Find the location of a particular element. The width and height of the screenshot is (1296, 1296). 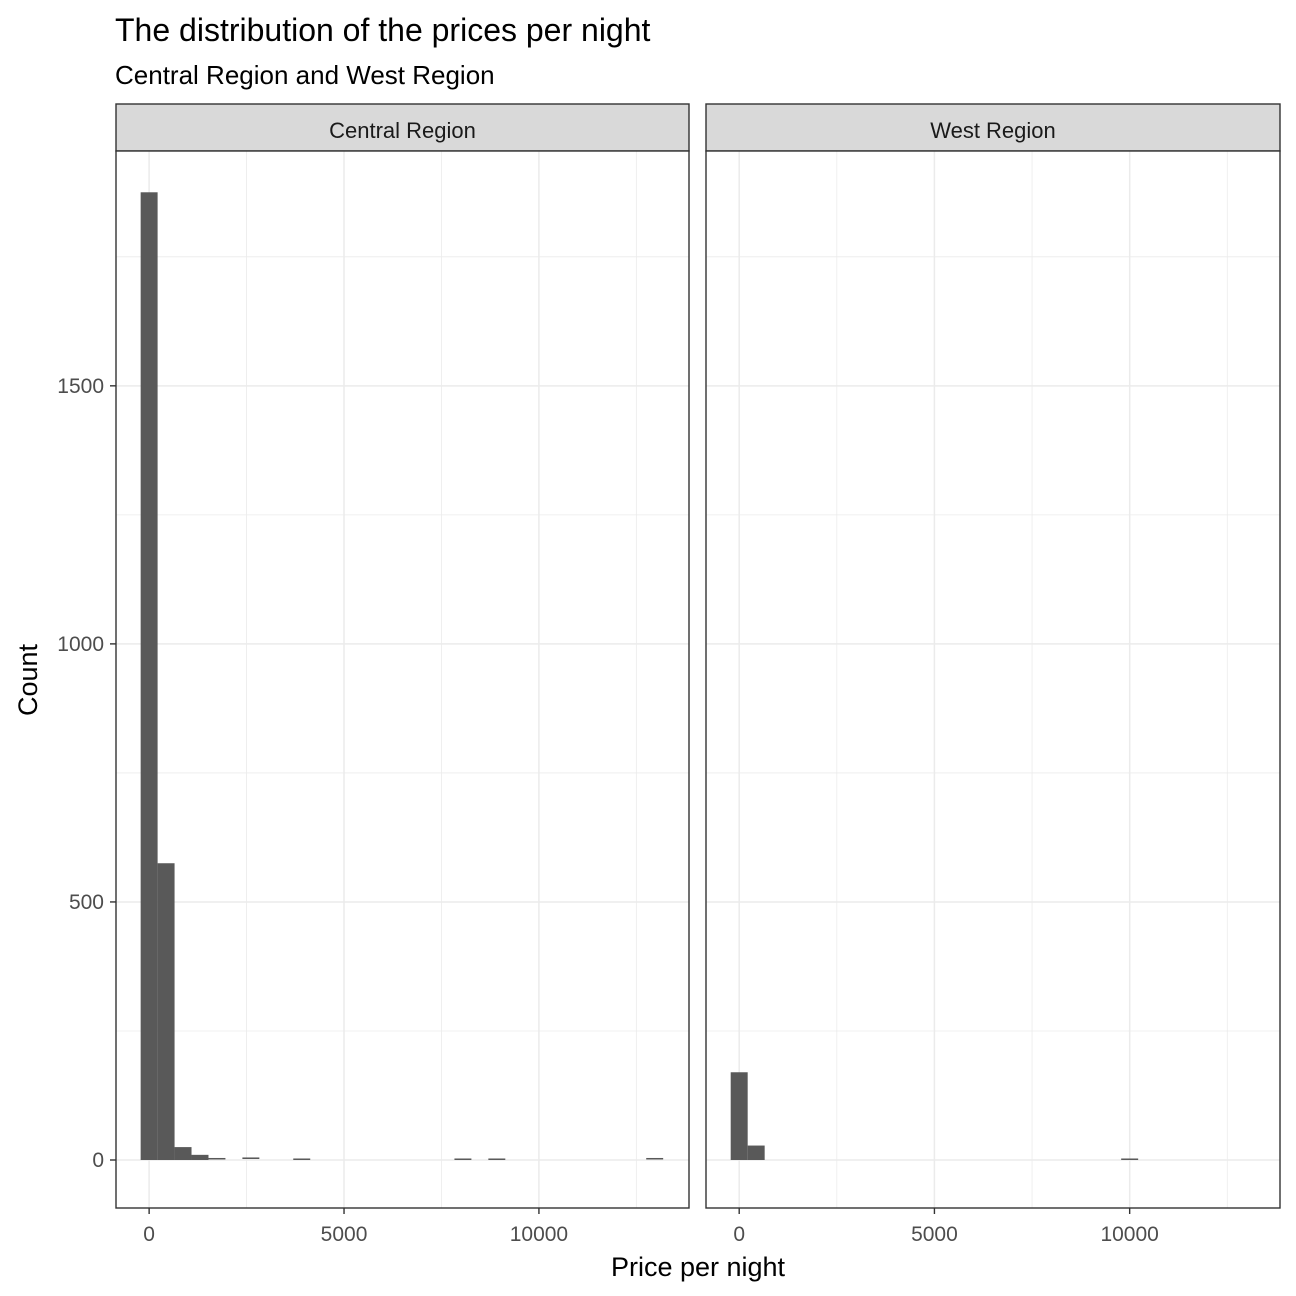

y-tick-label: 0 is located at coordinates (98, 1160).